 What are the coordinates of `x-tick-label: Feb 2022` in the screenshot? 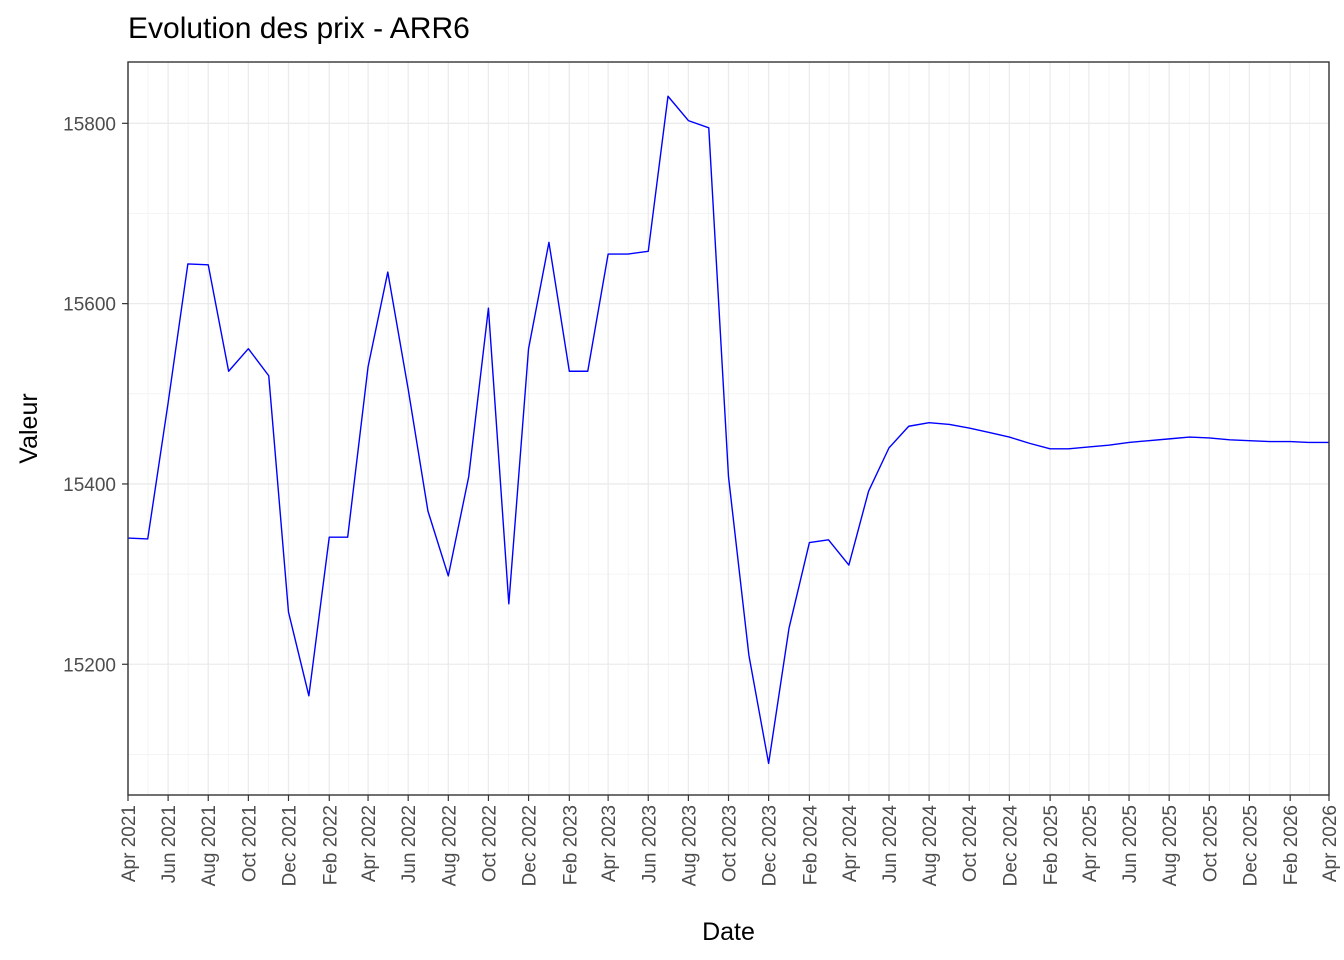 It's located at (330, 845).